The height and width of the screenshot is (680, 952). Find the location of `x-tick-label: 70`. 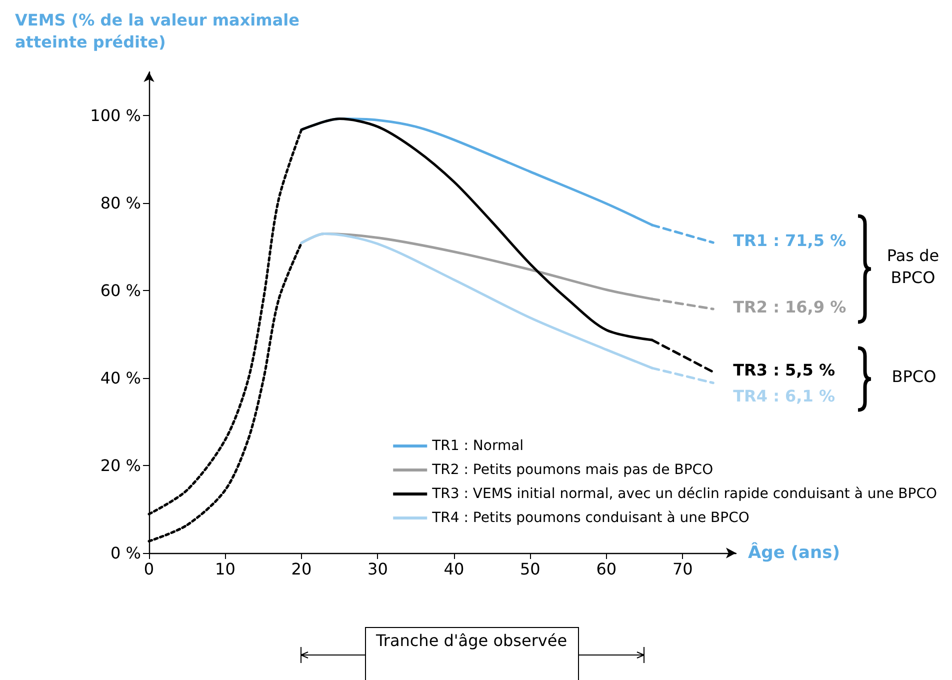

x-tick-label: 70 is located at coordinates (682, 569).